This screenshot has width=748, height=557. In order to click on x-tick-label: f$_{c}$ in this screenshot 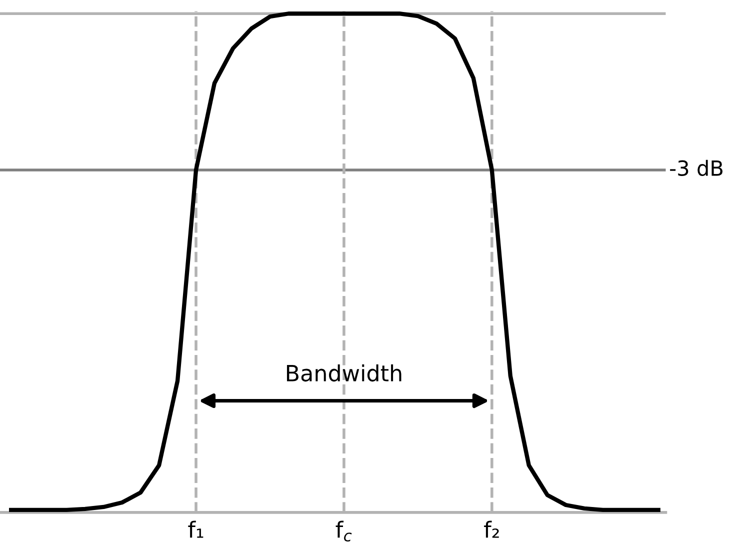, I will do `click(344, 531)`.